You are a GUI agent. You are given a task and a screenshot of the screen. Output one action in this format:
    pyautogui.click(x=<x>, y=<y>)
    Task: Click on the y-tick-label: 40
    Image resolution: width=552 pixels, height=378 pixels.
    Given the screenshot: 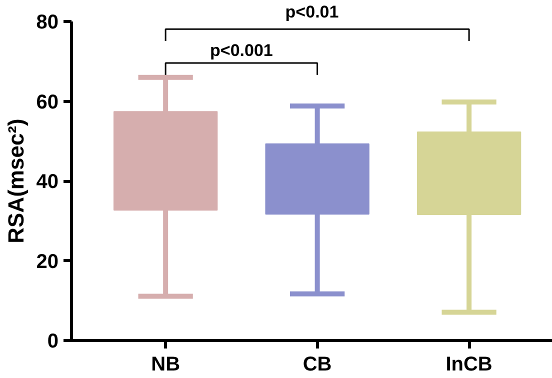 What is the action you would take?
    pyautogui.click(x=47, y=182)
    